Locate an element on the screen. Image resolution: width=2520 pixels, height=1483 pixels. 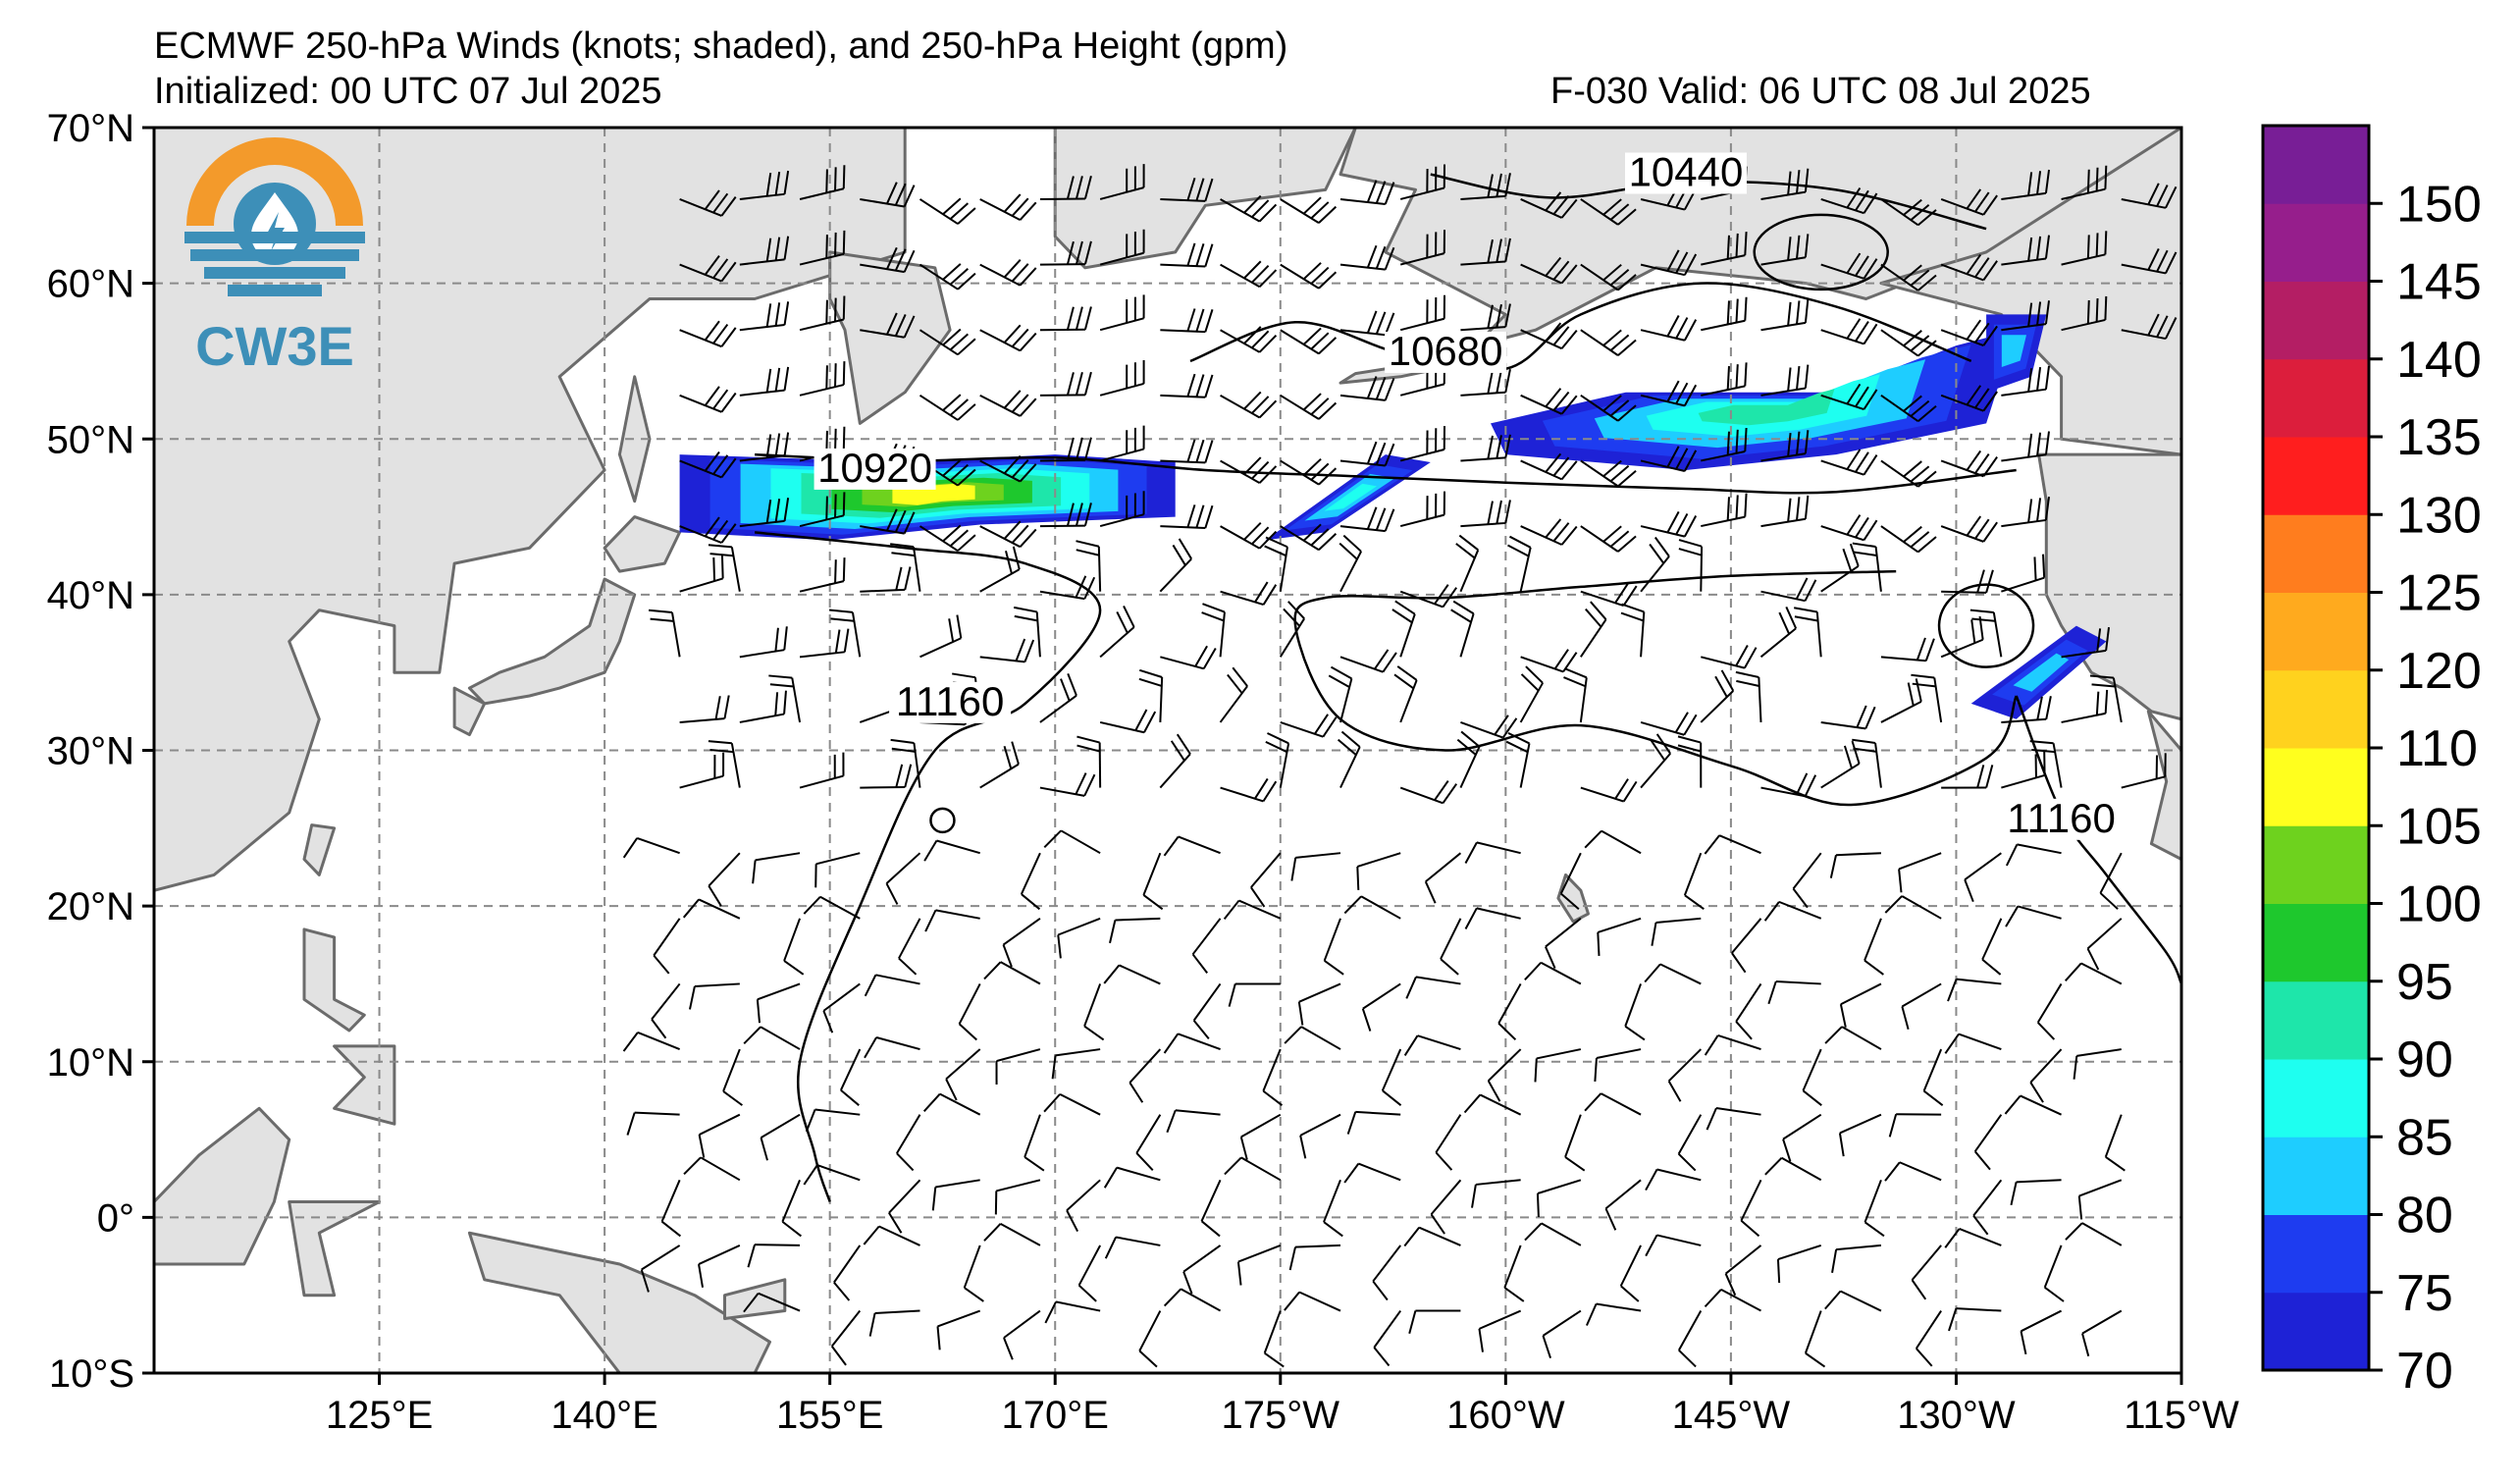
land-hawaii is located at coordinates (1573, 898).